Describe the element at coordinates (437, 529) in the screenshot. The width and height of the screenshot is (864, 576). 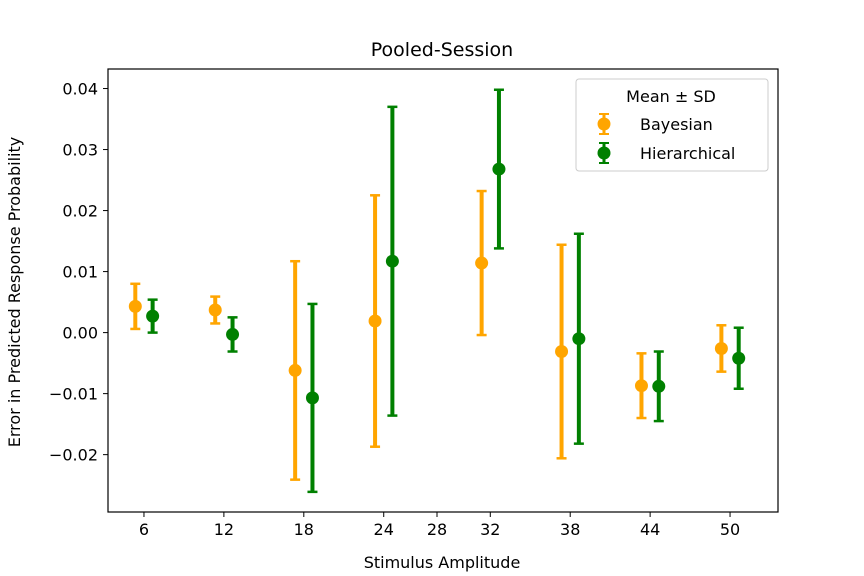
I see `x-tick-label: 28` at that location.